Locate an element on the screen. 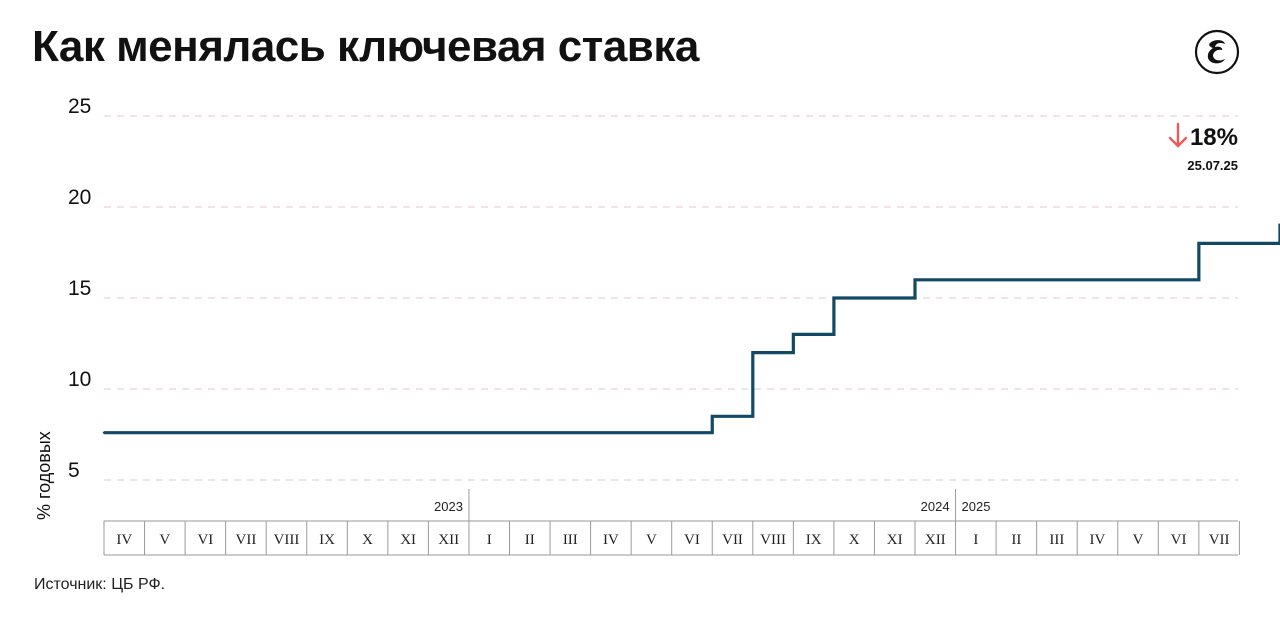  year-label: 2025 is located at coordinates (976, 506).